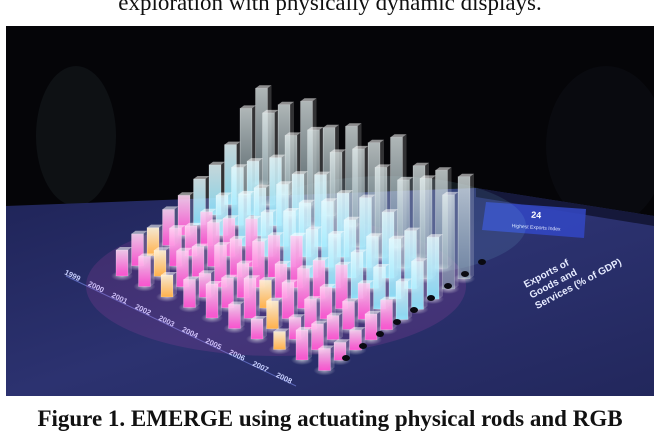 Image resolution: width=660 pixels, height=434 pixels. Describe the element at coordinates (536, 227) in the screenshot. I see `panel-text: Highest Exports Index` at that location.